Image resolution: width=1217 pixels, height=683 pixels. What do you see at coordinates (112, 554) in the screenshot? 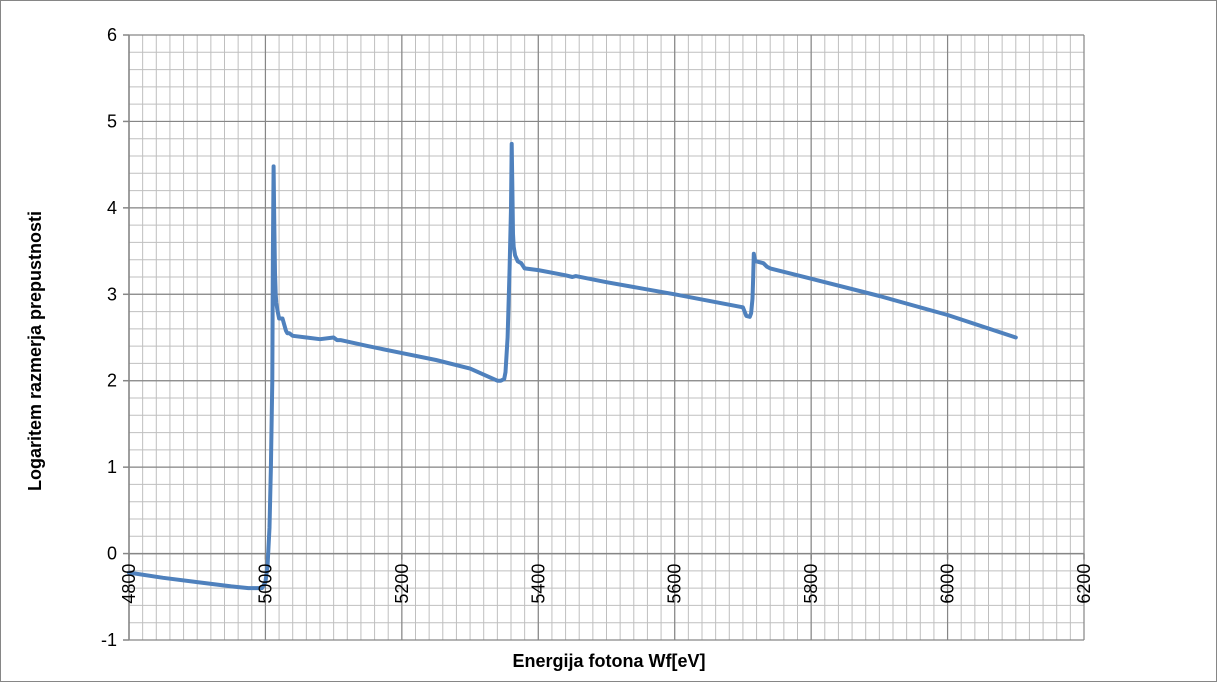
I see `y-tick-label: 0` at bounding box center [112, 554].